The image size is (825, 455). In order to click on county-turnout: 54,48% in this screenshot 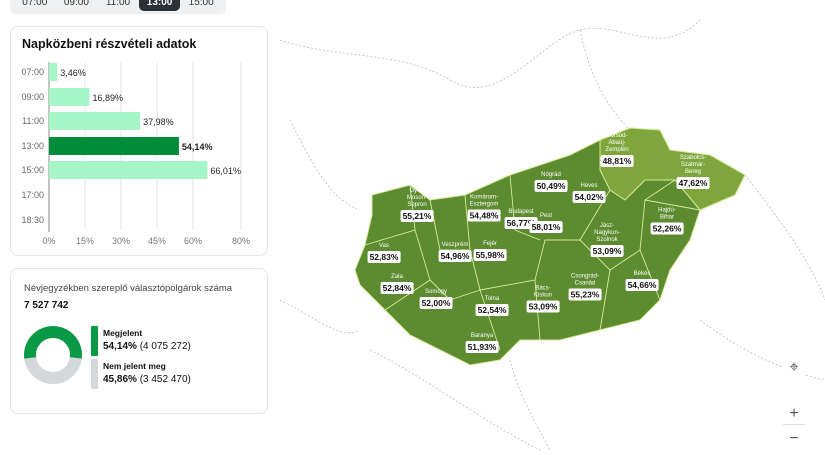, I will do `click(484, 215)`.